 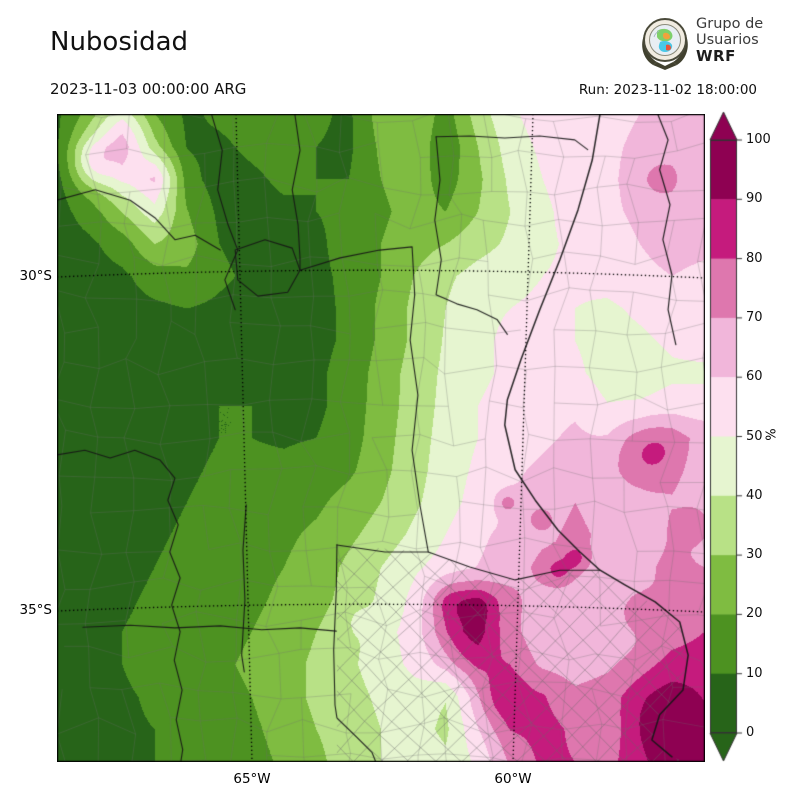 I want to click on logo-line-2: Usuarios, so click(x=727, y=40).